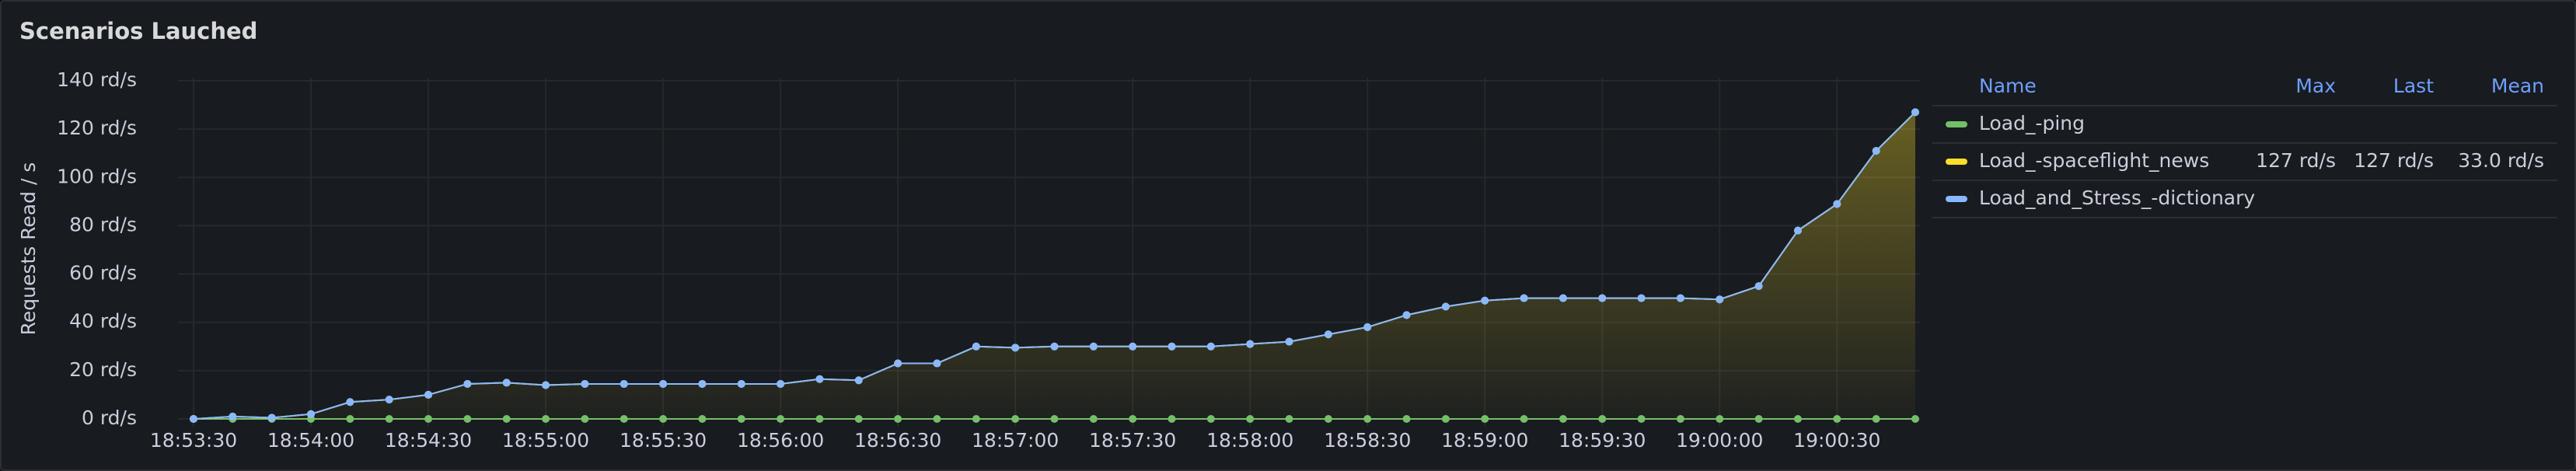  What do you see at coordinates (103, 224) in the screenshot?
I see `y-tick-label: 80 rd/s` at bounding box center [103, 224].